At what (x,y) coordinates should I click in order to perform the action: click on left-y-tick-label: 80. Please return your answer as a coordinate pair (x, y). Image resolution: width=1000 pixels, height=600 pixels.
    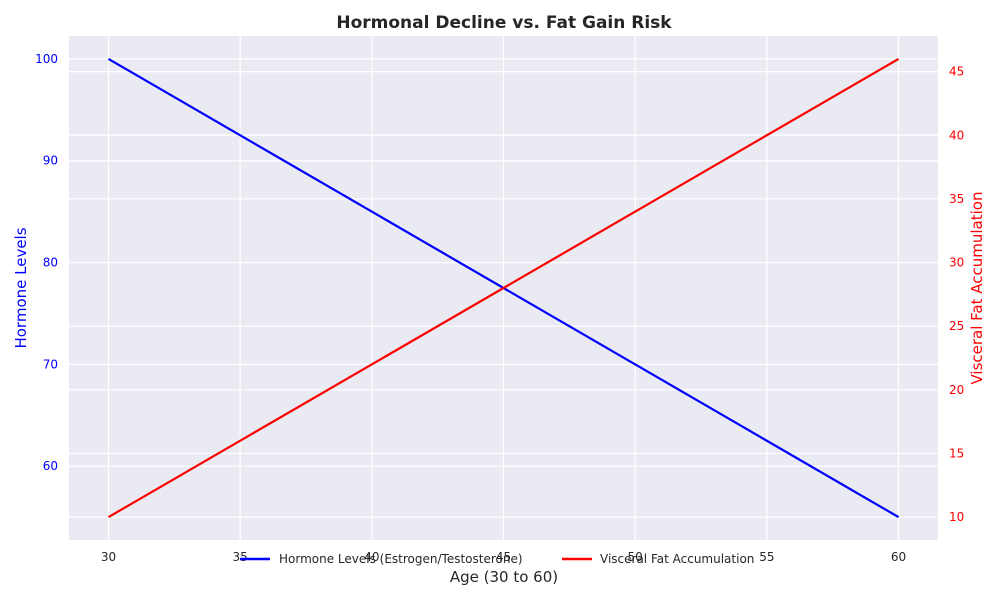
    Looking at the image, I should click on (50, 263).